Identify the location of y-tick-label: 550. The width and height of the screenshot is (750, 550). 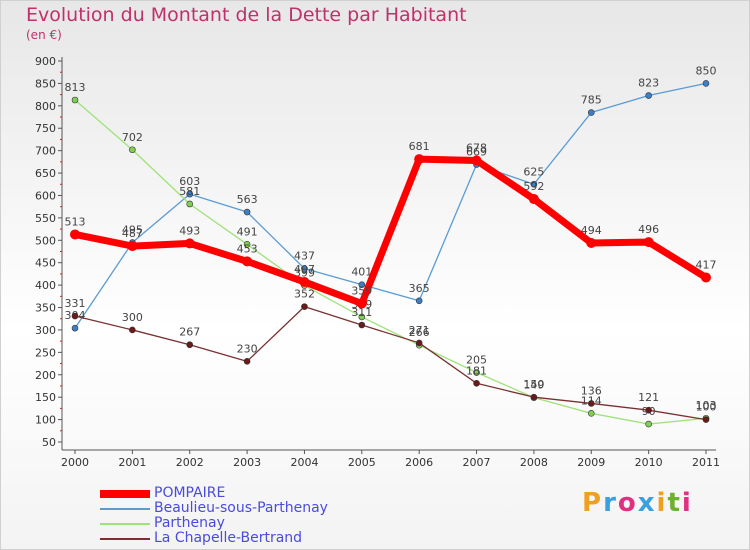
(45, 218).